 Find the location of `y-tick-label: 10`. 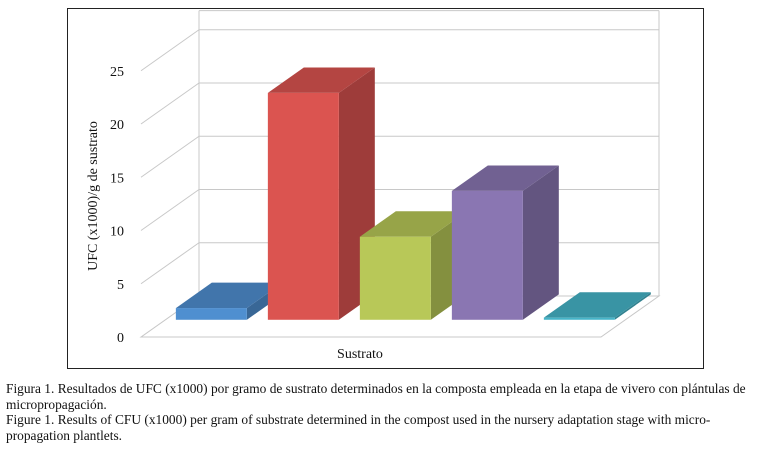

y-tick-label: 10 is located at coordinates (117, 232).